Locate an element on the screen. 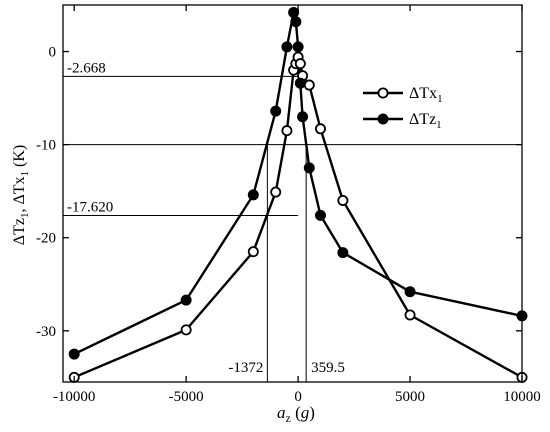 The image size is (550, 432). y-tick-label-0: 0 is located at coordinates (53, 53).